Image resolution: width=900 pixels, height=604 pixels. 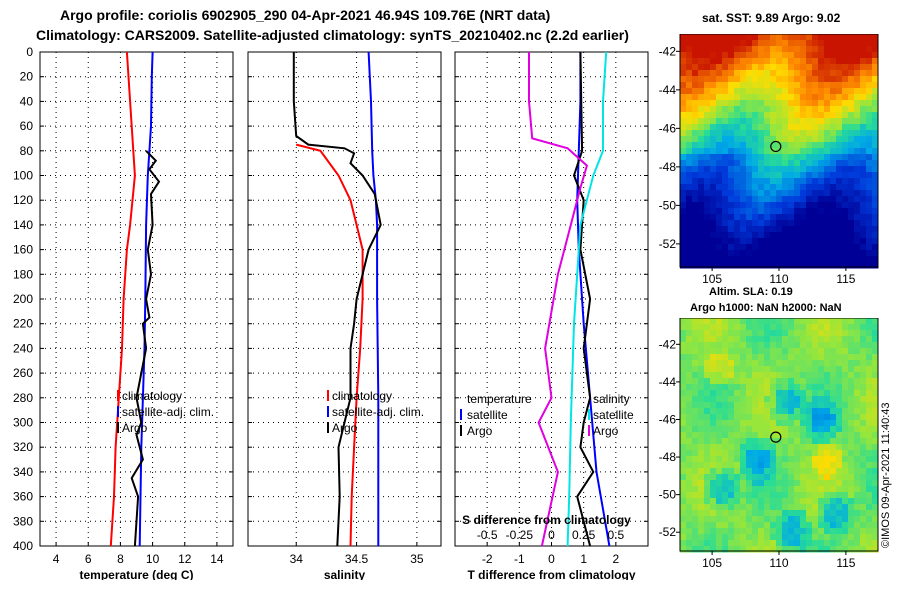 What do you see at coordinates (122, 299) in the screenshot?
I see `series-line-climatology` at bounding box center [122, 299].